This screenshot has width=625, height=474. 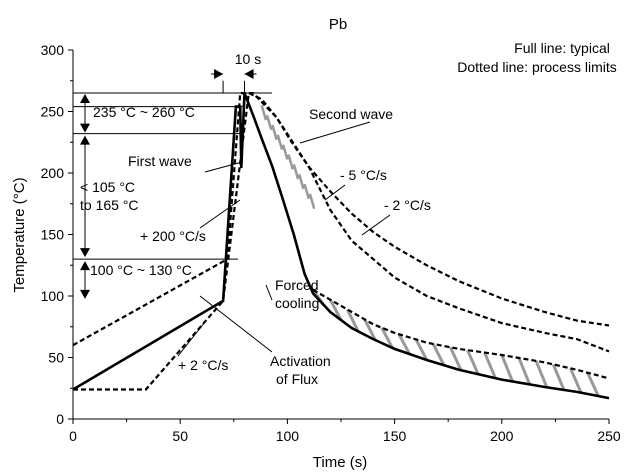 I want to click on x-tick-label: 200, so click(x=502, y=436).